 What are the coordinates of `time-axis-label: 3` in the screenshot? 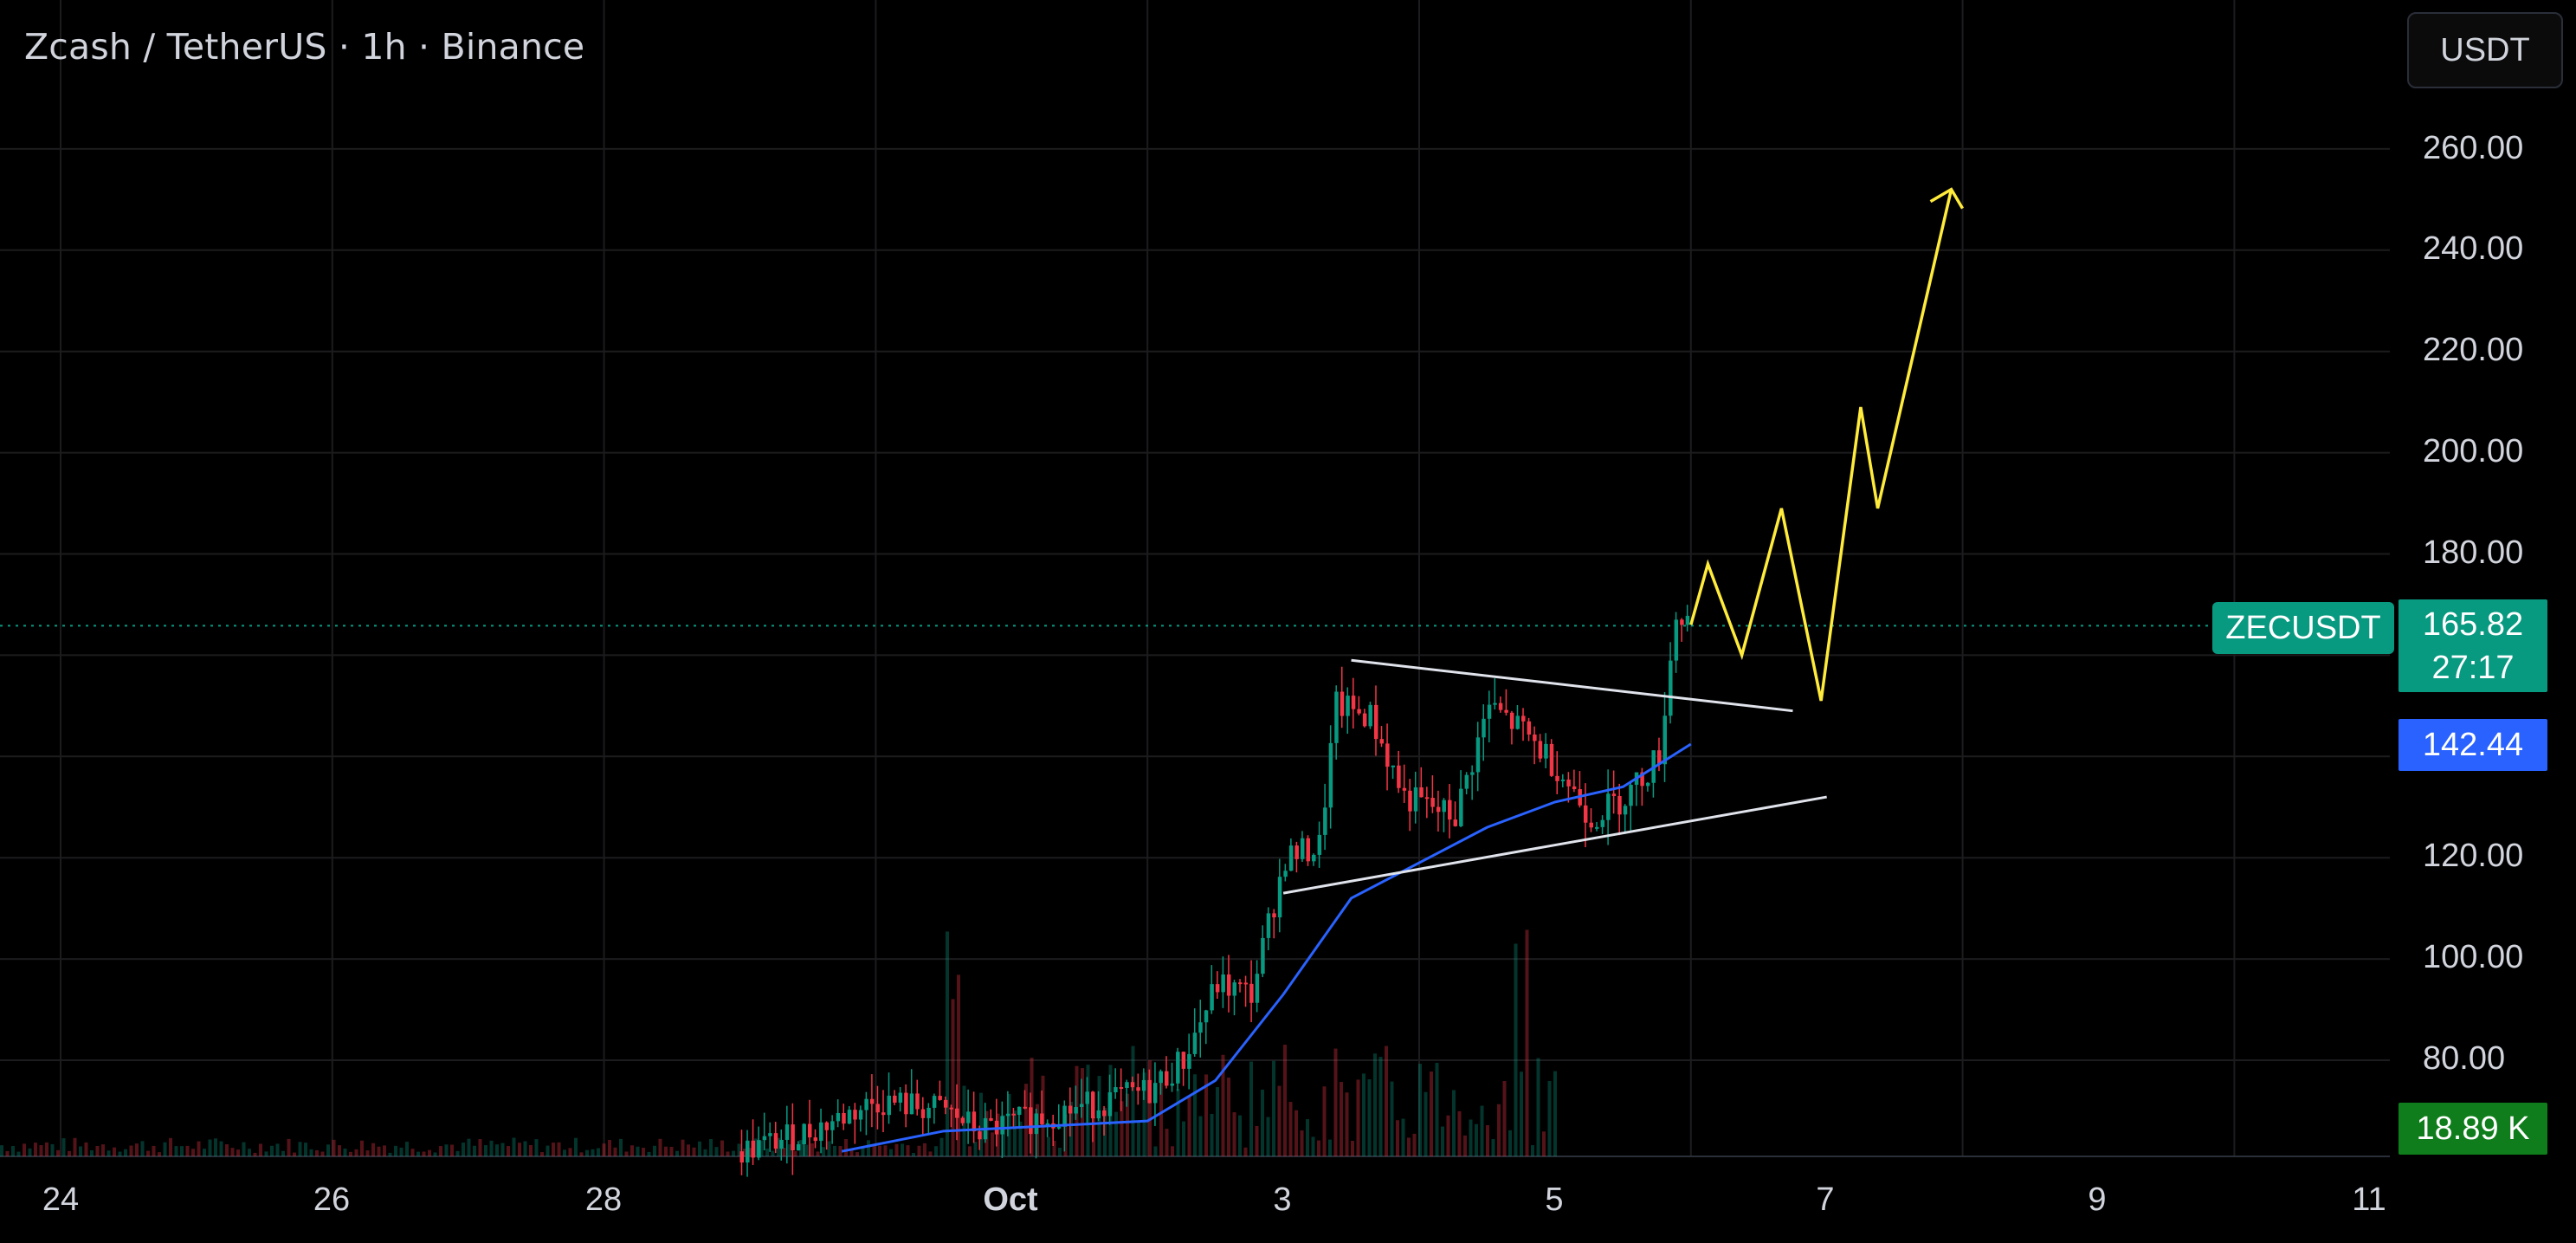 It's located at (1282, 1199).